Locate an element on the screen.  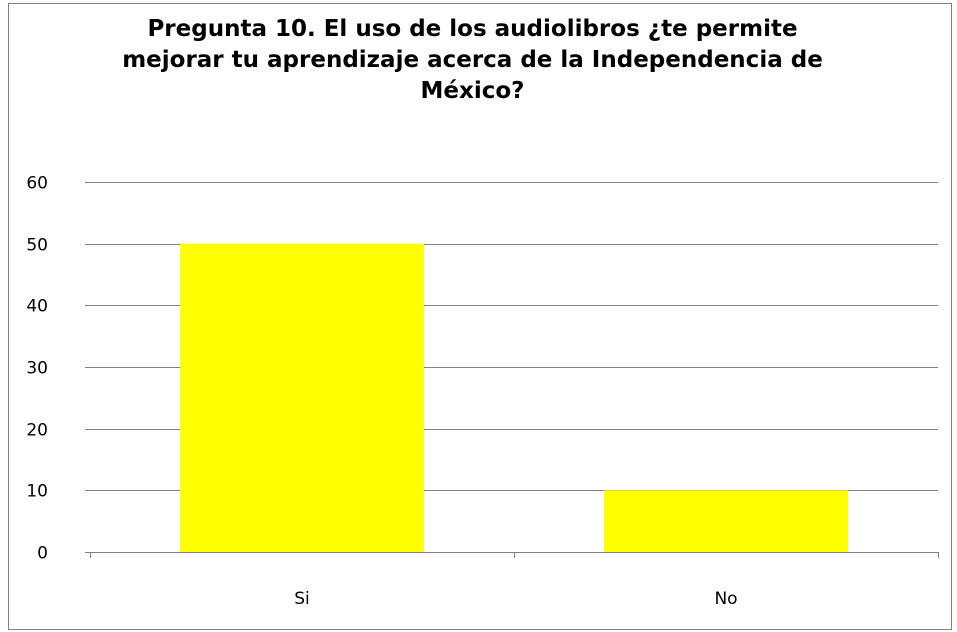
x-axis: Si No is located at coordinates (514, 580).